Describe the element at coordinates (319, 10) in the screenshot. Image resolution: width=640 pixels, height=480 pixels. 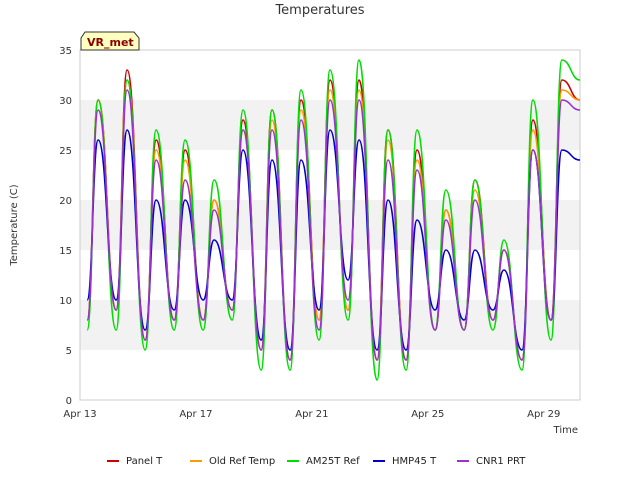
I see `chart-title: Temperatures` at that location.